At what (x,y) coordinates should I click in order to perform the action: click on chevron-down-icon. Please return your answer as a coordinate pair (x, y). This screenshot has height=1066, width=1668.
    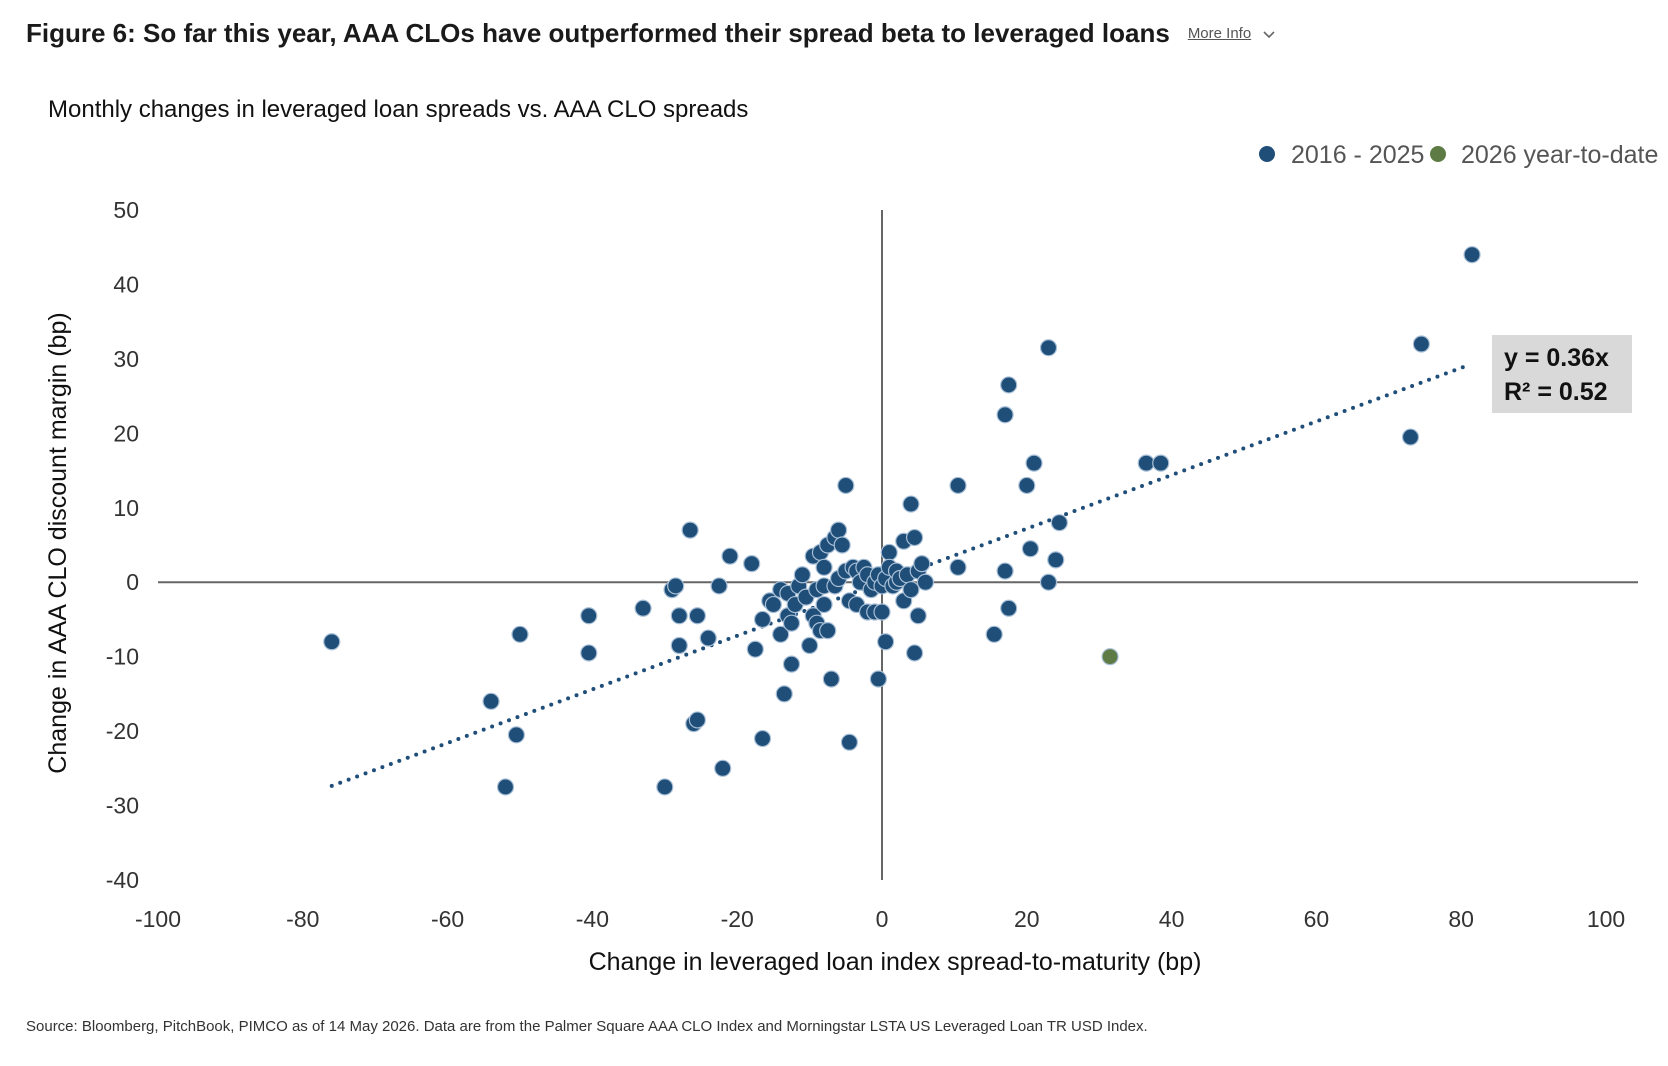
    Looking at the image, I should click on (1269, 34).